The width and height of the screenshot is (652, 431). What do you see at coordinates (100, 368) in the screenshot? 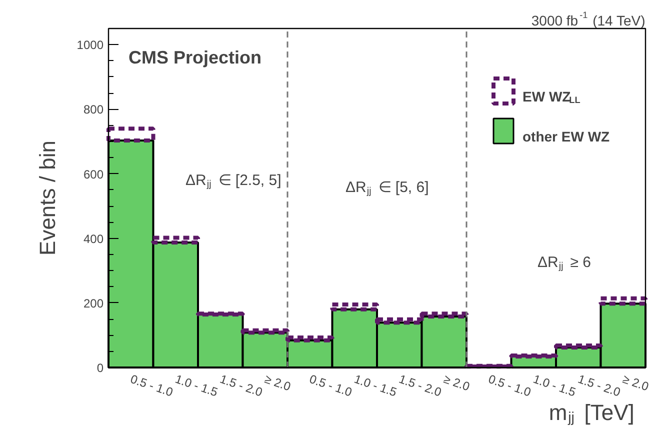
I see `y-tick-label: 0` at bounding box center [100, 368].